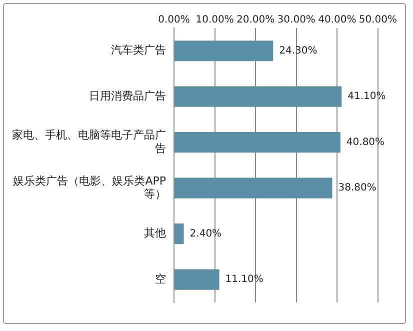 The image size is (413, 331). Describe the element at coordinates (367, 96) in the screenshot. I see `data-label: 41.10%` at that location.